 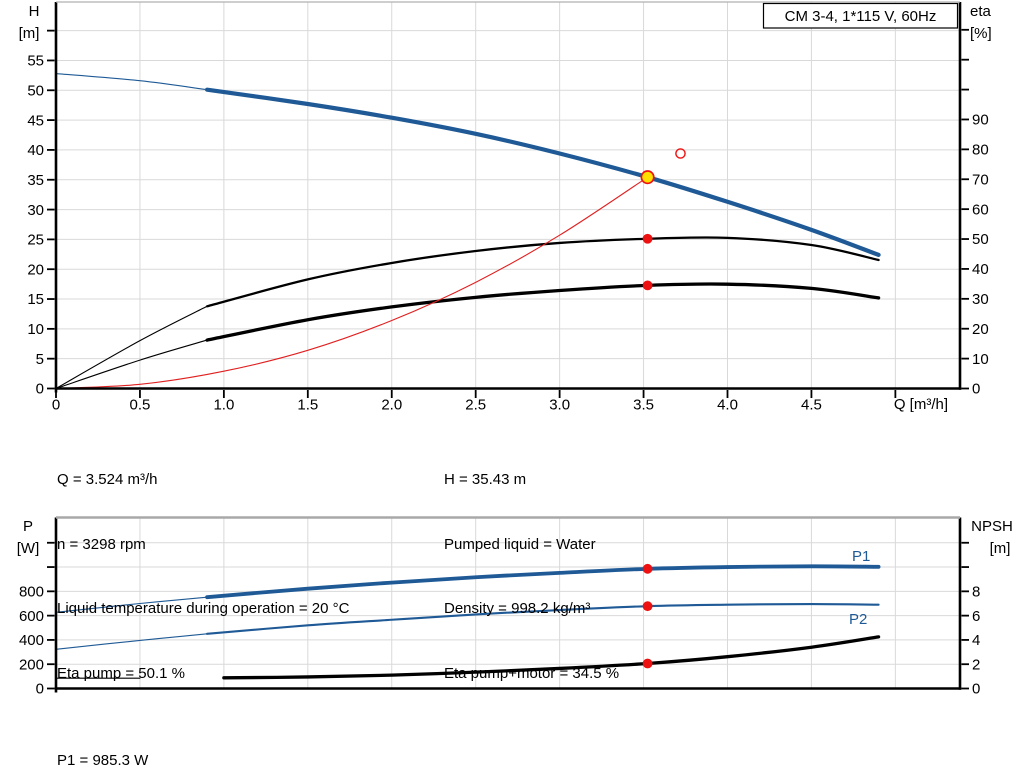 What do you see at coordinates (101, 544) in the screenshot?
I see `info-line-speed: n = 3298 rpm` at bounding box center [101, 544].